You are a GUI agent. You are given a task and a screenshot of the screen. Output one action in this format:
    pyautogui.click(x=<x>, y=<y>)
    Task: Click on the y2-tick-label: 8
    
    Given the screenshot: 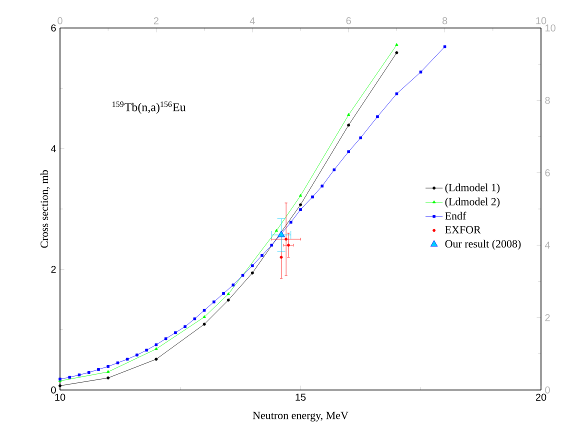 What is the action you would take?
    pyautogui.click(x=547, y=100)
    